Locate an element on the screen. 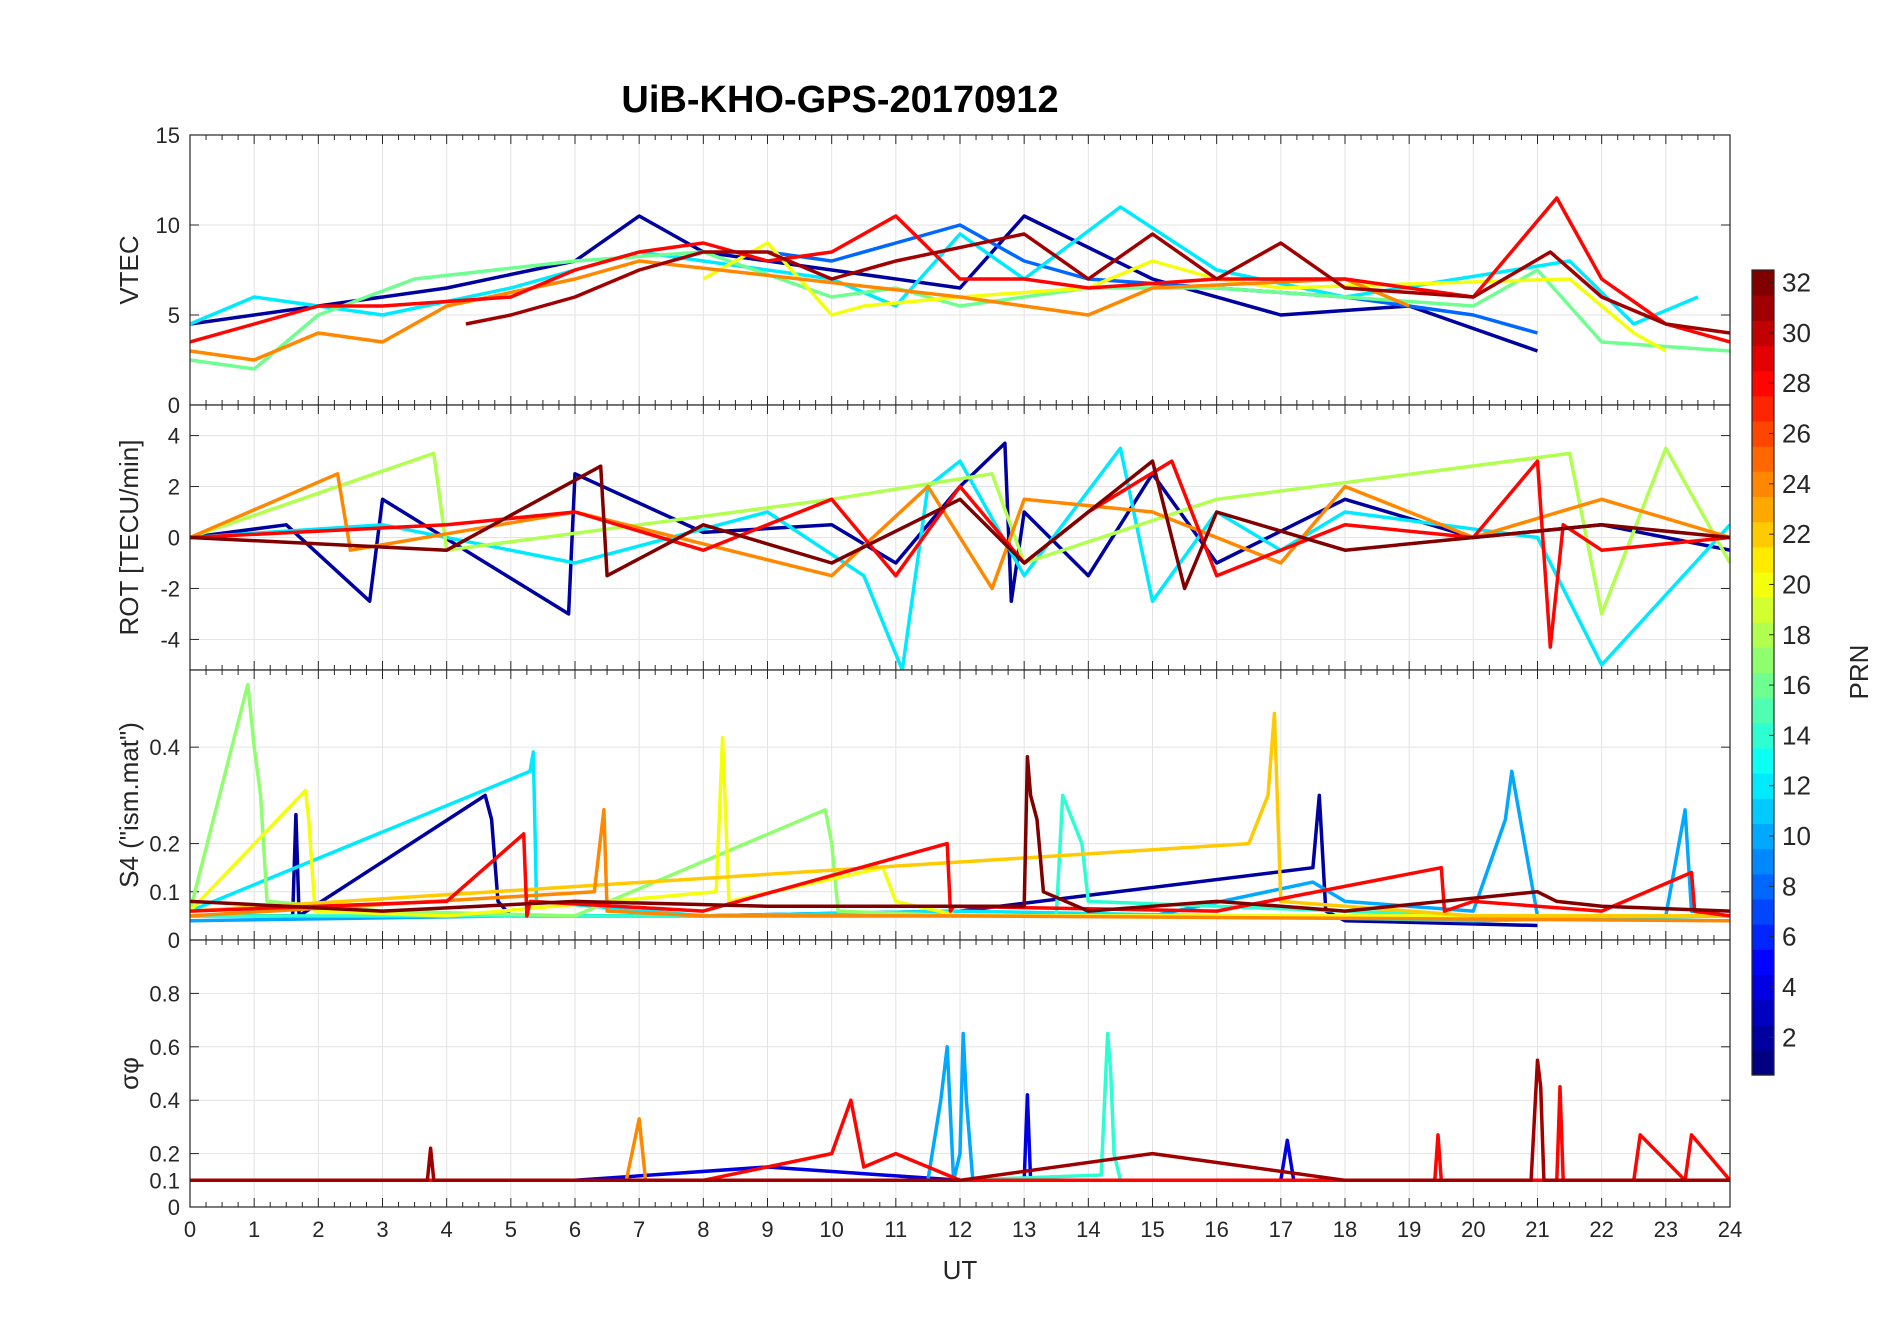 The height and width of the screenshot is (1330, 1902). y-tick-label: 2 is located at coordinates (174, 487).